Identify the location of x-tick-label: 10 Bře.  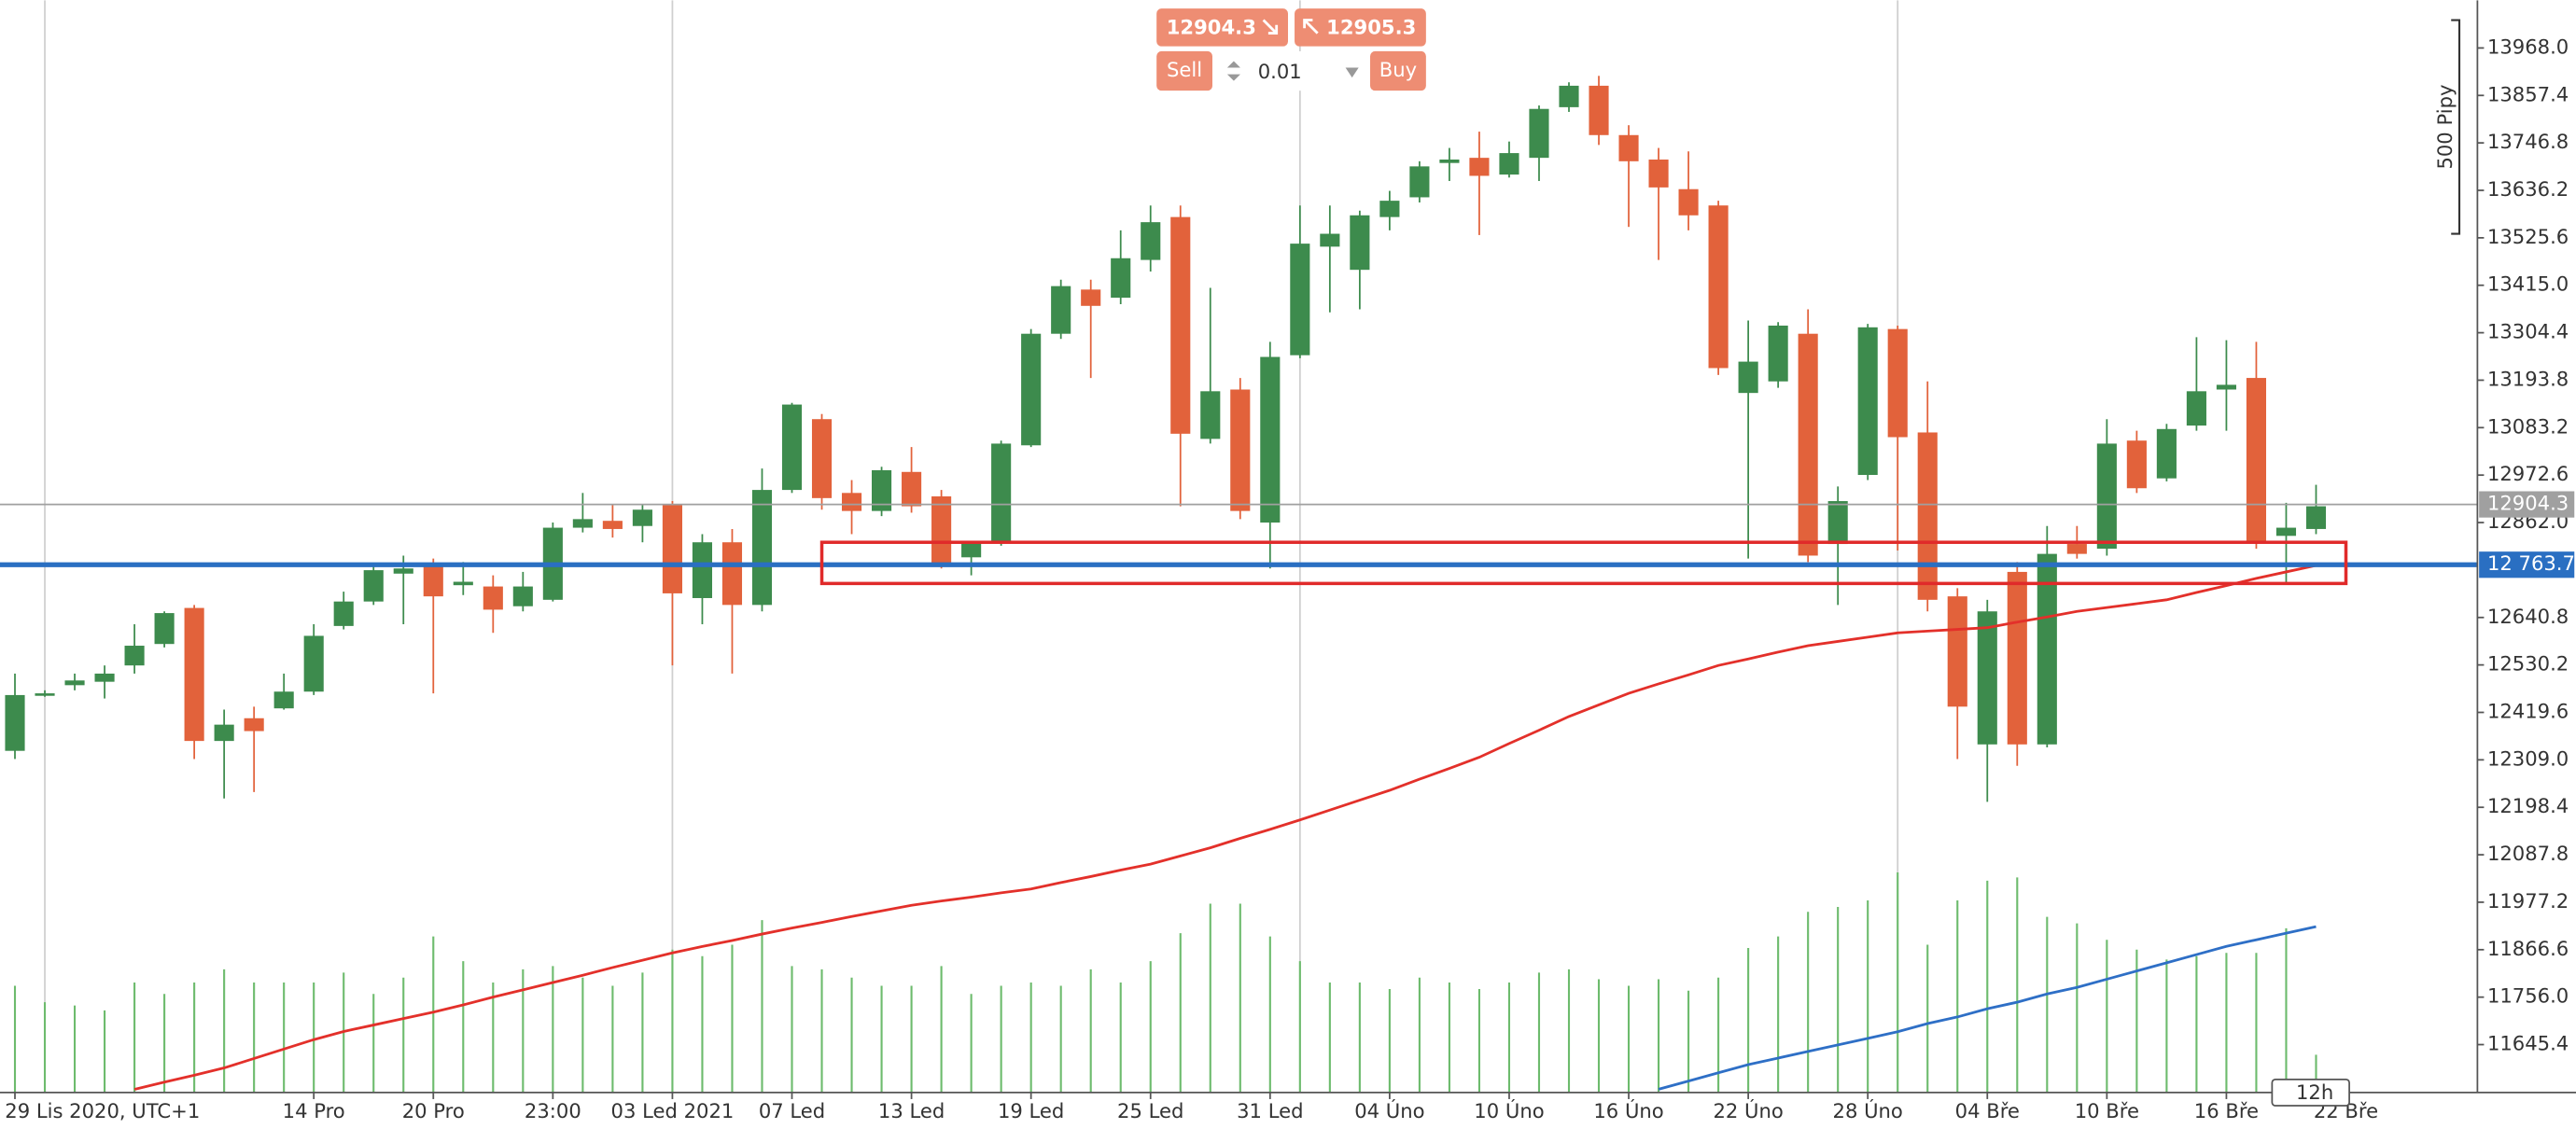
(2107, 1110).